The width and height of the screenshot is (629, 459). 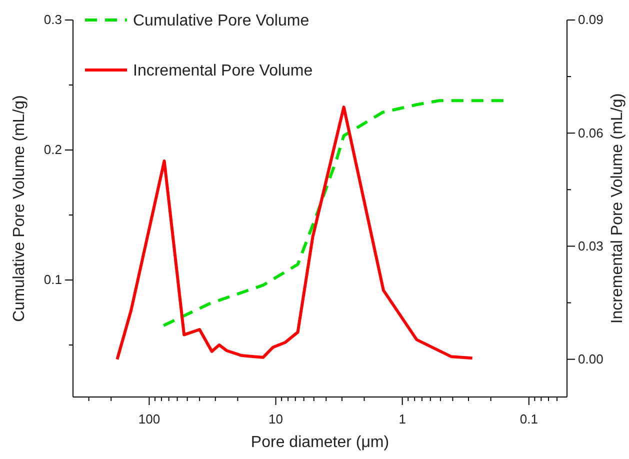 I want to click on legend-label: Cumulative Pore Volume, so click(x=221, y=21).